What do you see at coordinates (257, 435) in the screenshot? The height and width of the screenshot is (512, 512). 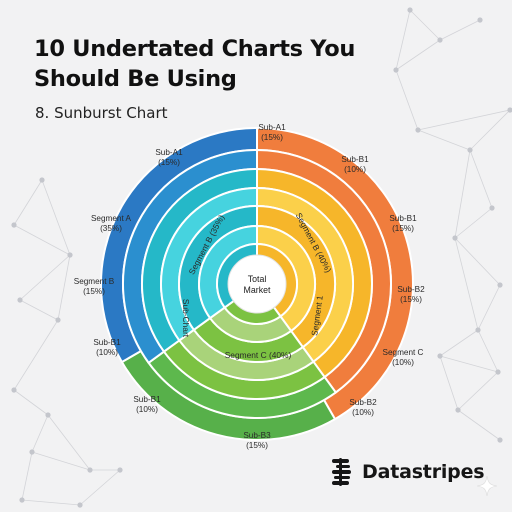 I see `segment-label-name: Sub-B3` at bounding box center [257, 435].